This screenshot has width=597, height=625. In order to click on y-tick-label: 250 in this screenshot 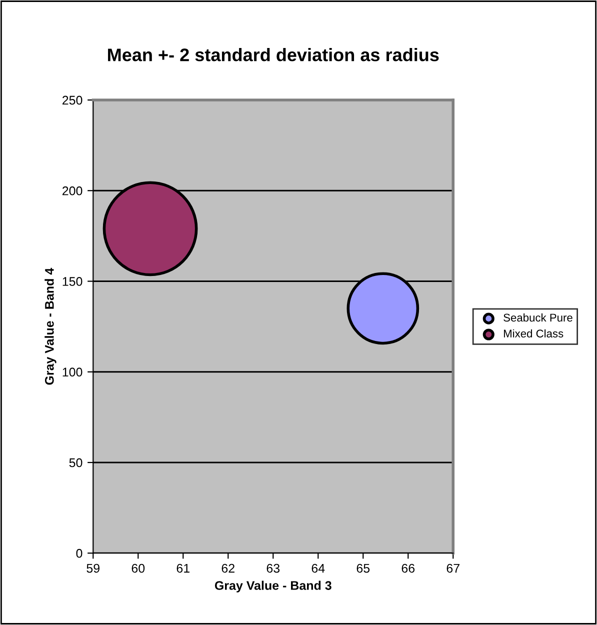, I will do `click(72, 100)`.